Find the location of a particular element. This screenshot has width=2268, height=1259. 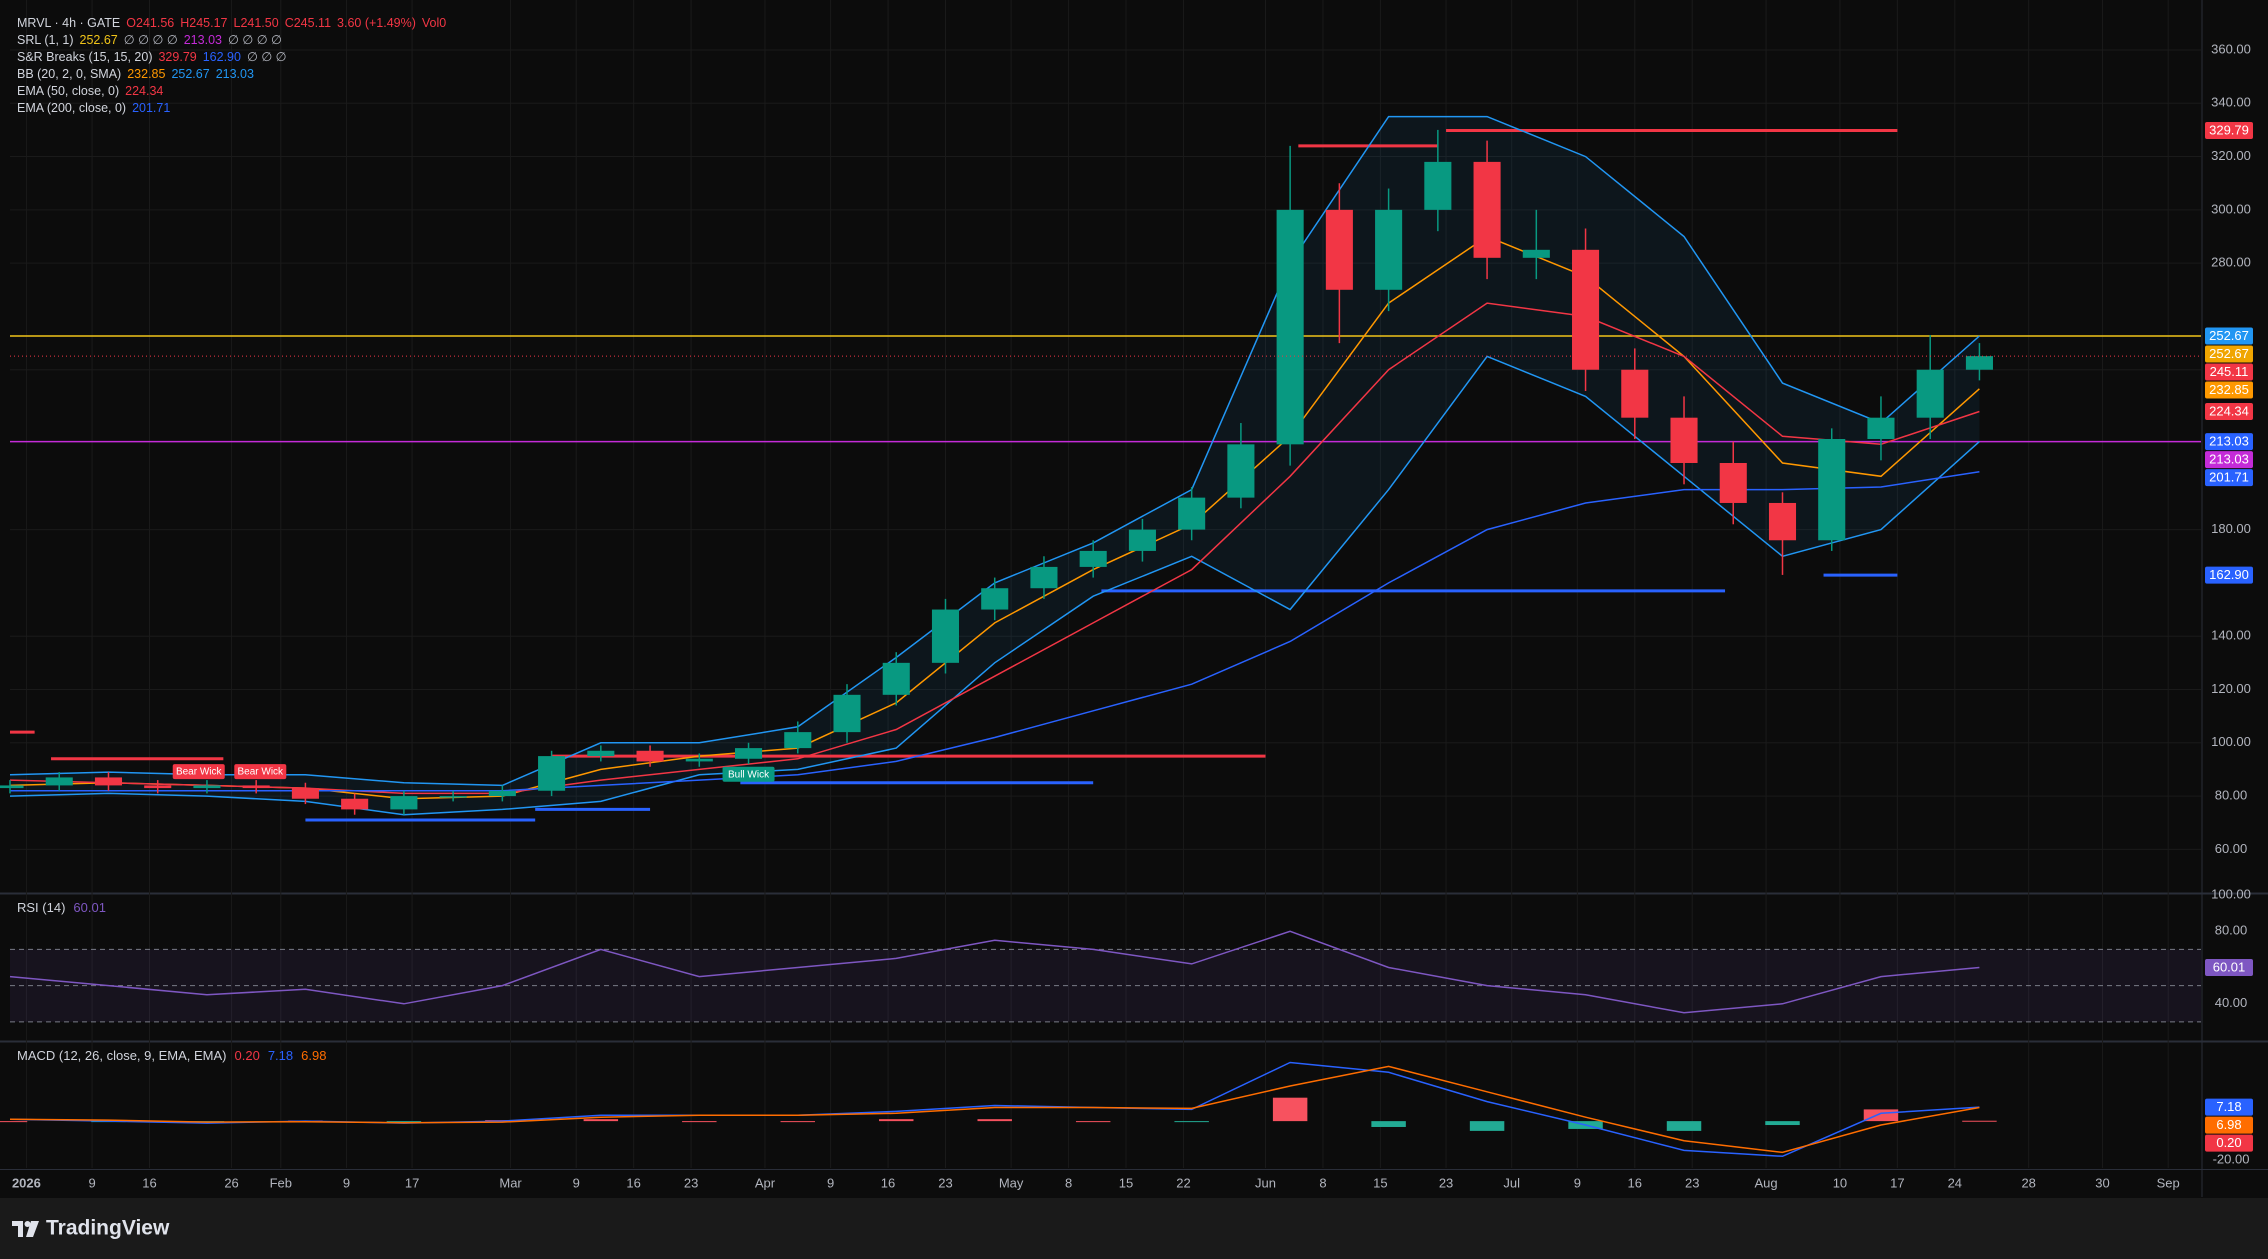

pane-legend: RSI (14) 60.01 is located at coordinates (61, 907).